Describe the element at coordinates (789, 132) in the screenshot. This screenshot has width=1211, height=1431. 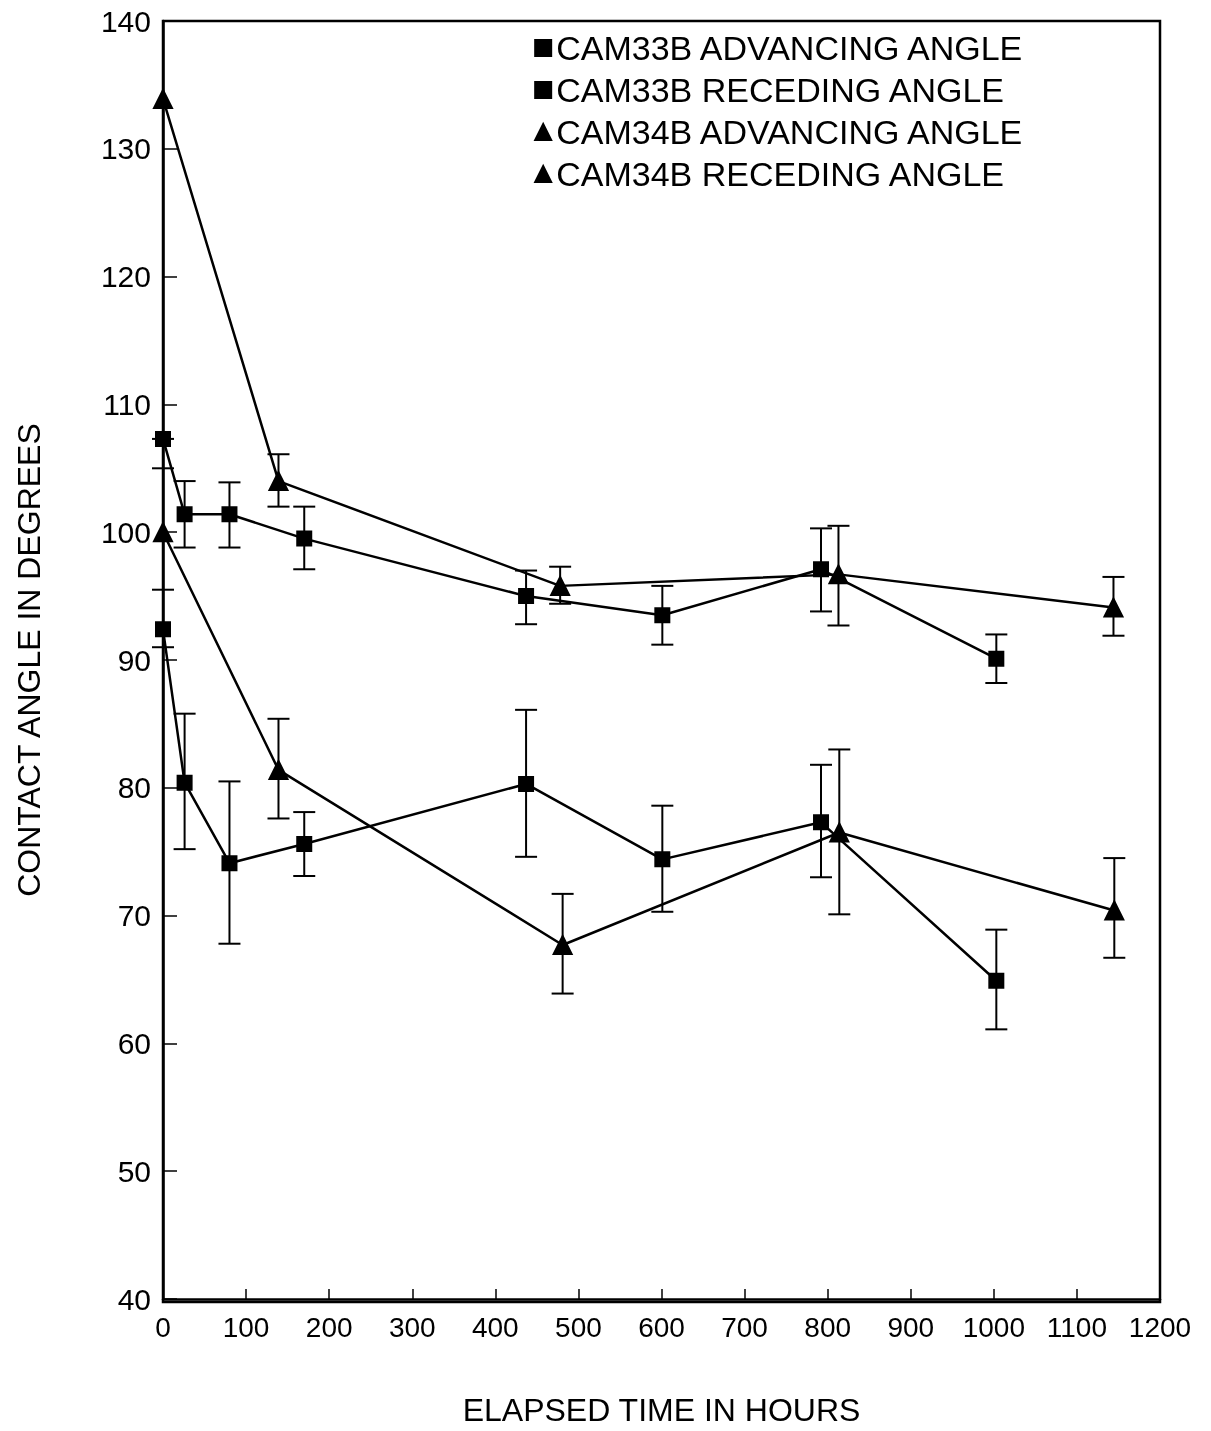
I see `legend-label: CAM34B ADVANCING ANGLE` at that location.